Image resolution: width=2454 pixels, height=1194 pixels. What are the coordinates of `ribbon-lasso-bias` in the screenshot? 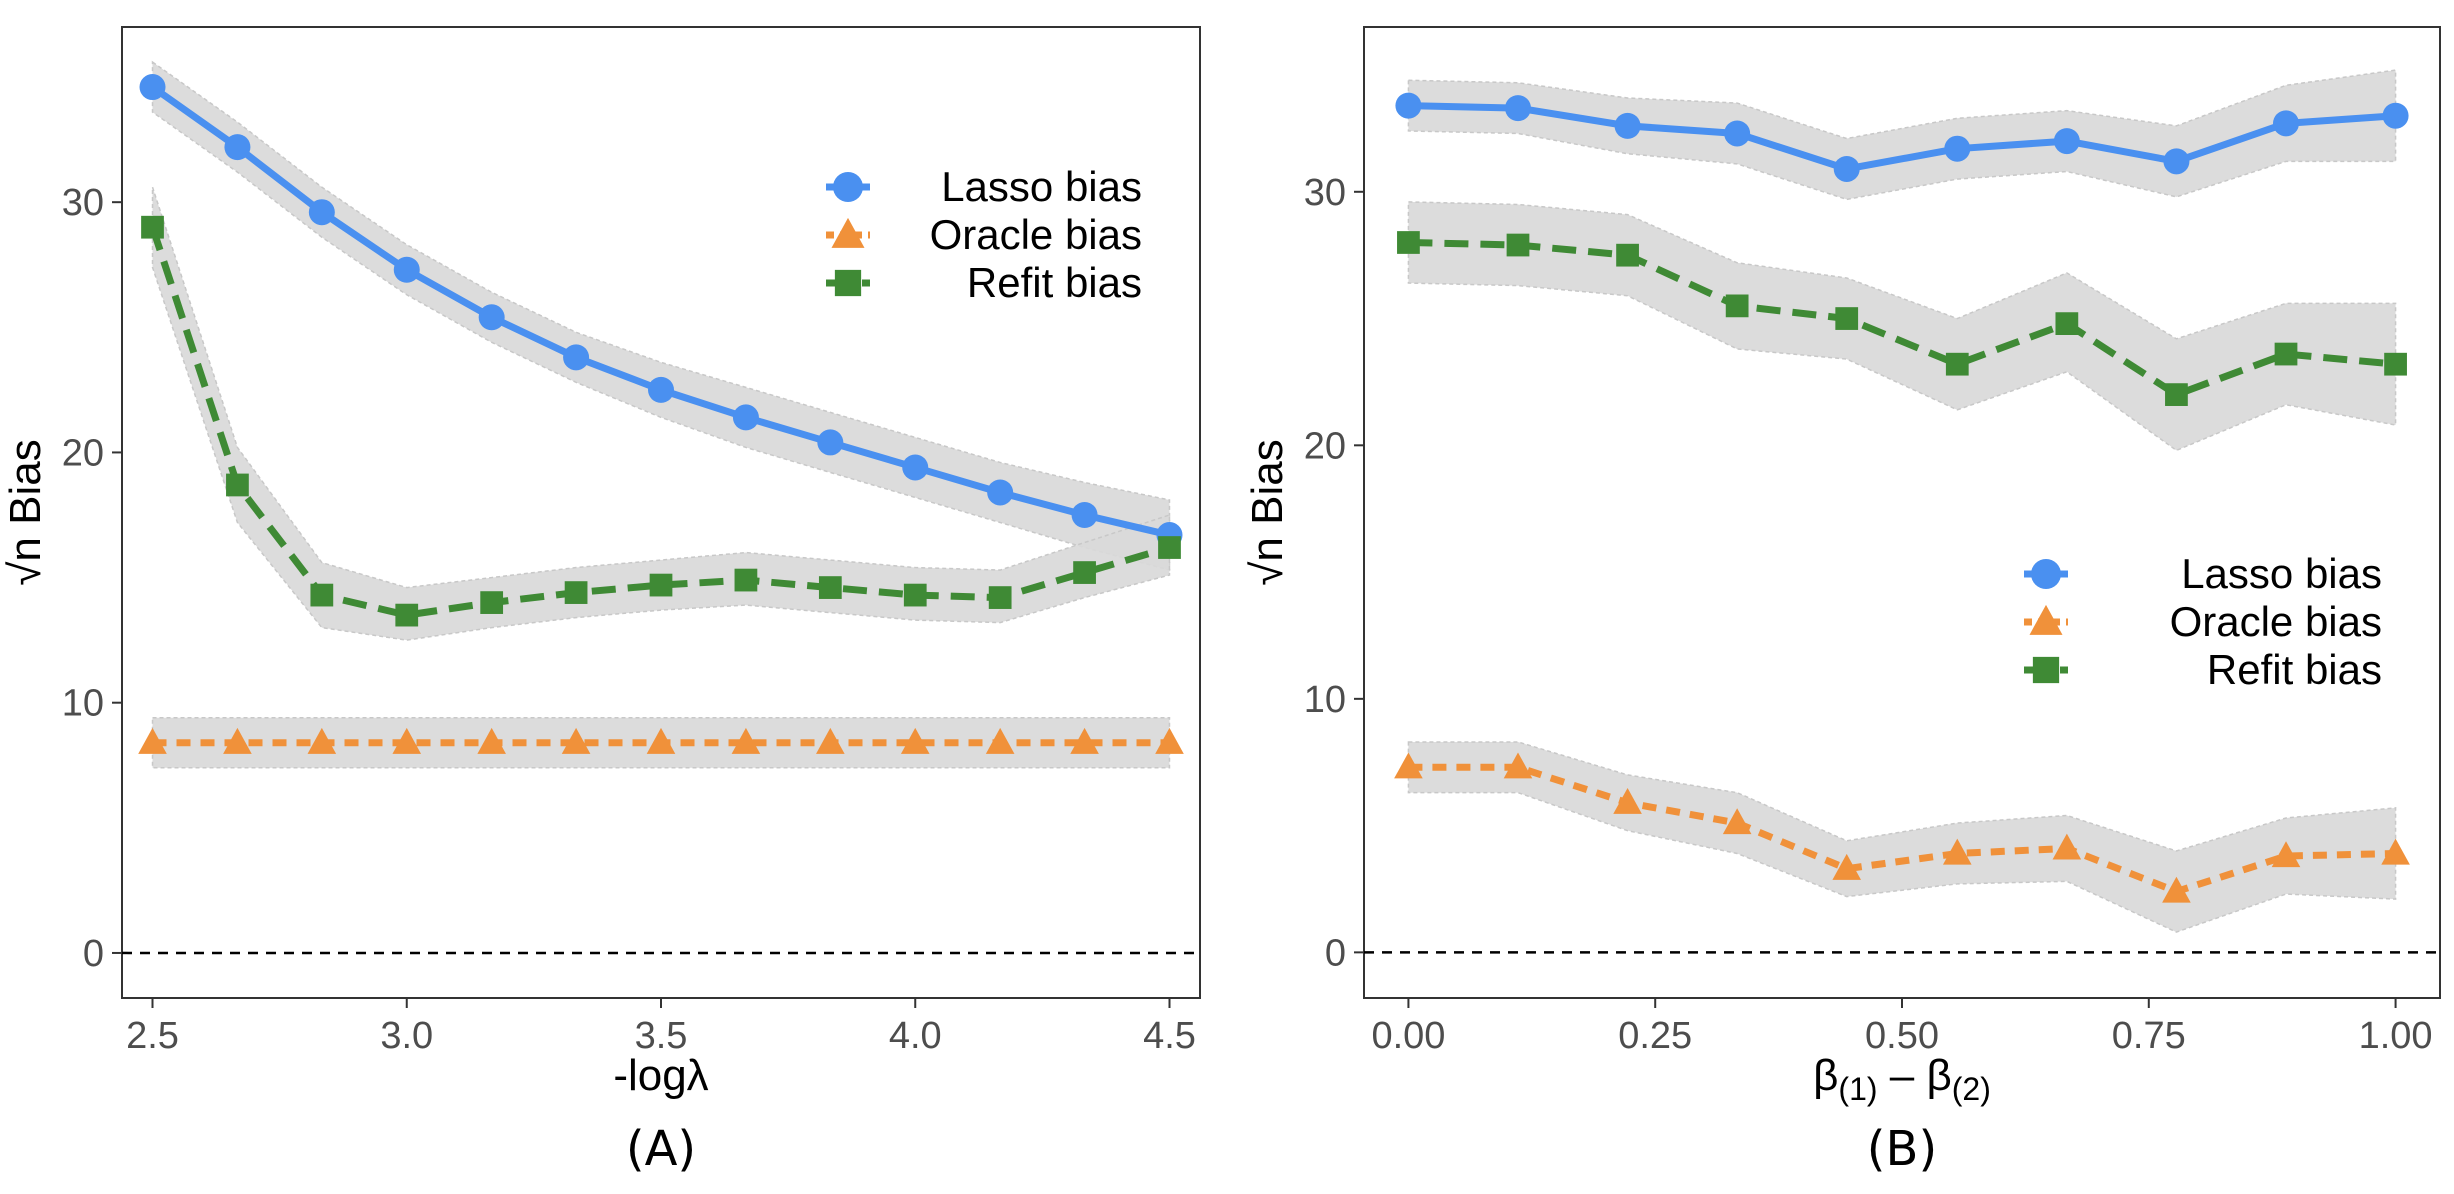 It's located at (1902, 135).